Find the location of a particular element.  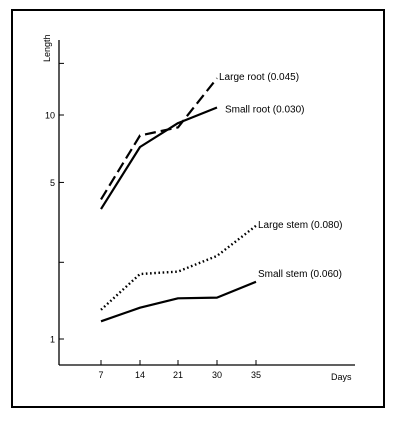

series-label-2: Large stem (0.080) is located at coordinates (300, 225).